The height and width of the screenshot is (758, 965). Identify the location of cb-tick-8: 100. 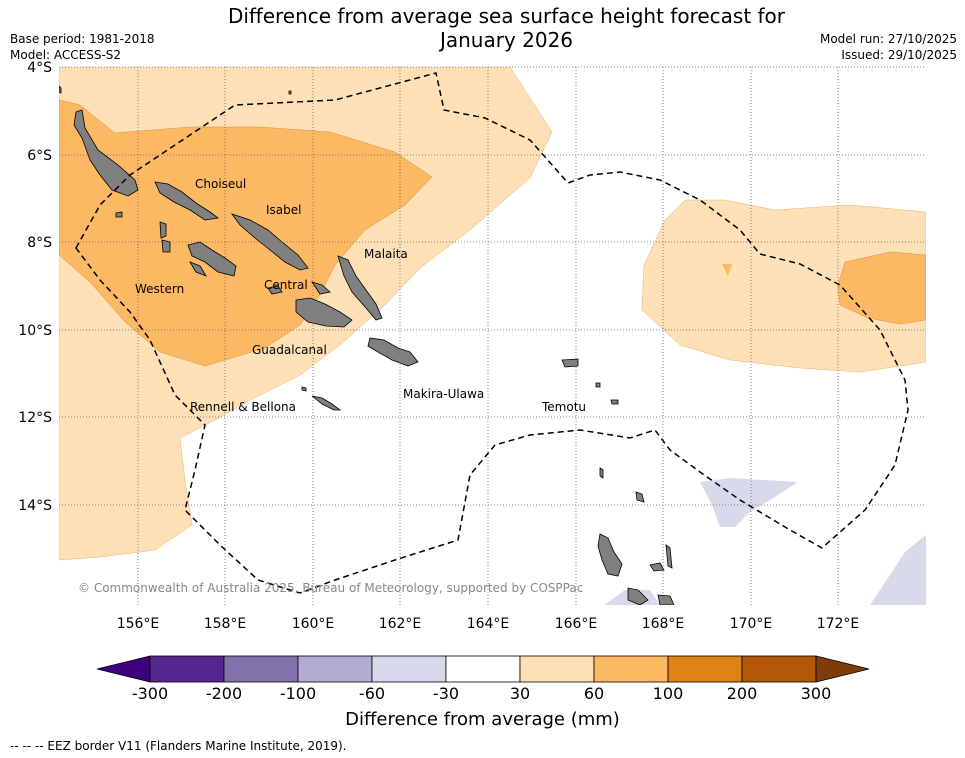
(668, 693).